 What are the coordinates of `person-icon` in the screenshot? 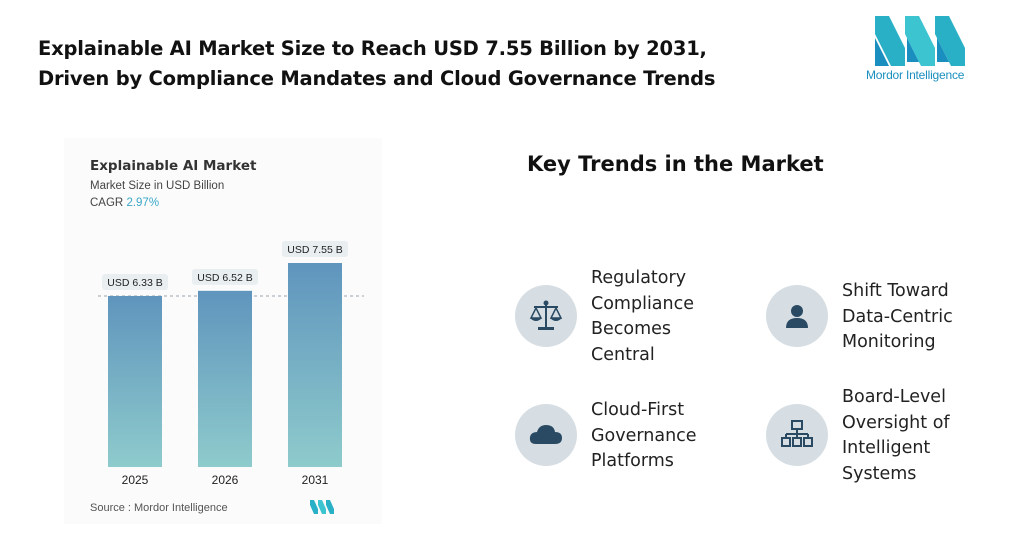 It's located at (797, 316).